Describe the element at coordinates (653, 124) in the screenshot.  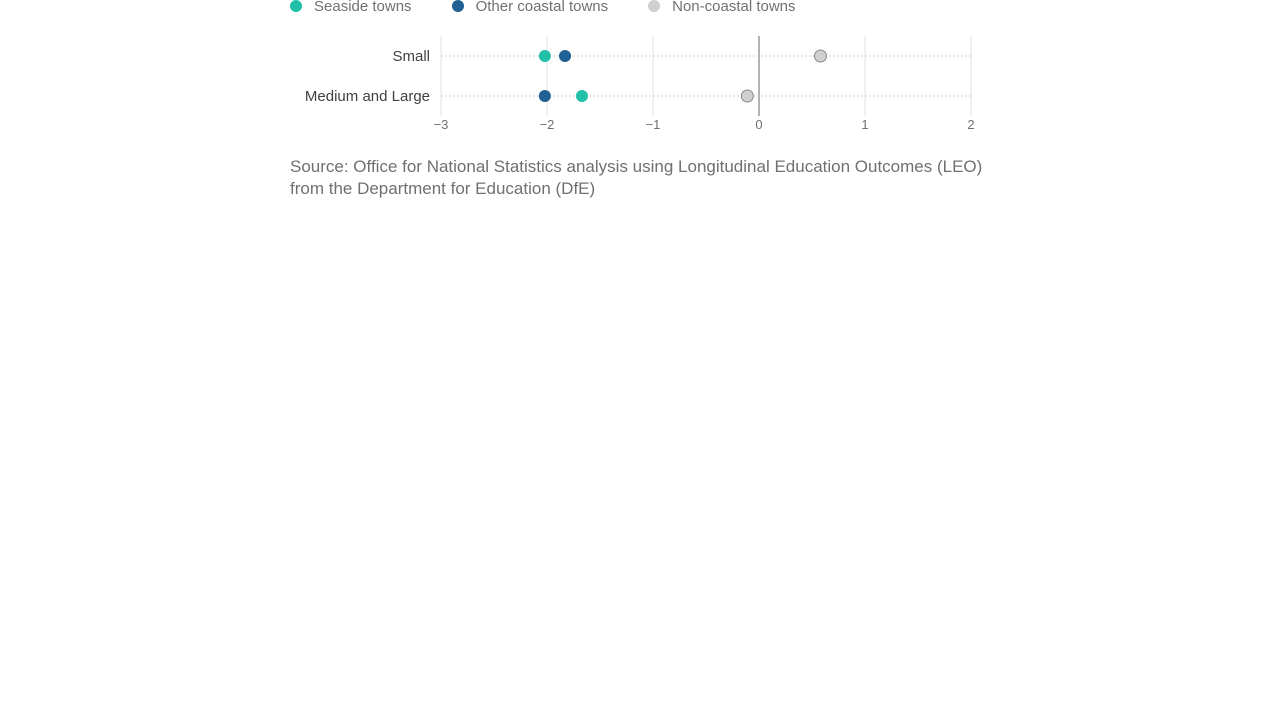
I see `x-tick-label: −1` at that location.